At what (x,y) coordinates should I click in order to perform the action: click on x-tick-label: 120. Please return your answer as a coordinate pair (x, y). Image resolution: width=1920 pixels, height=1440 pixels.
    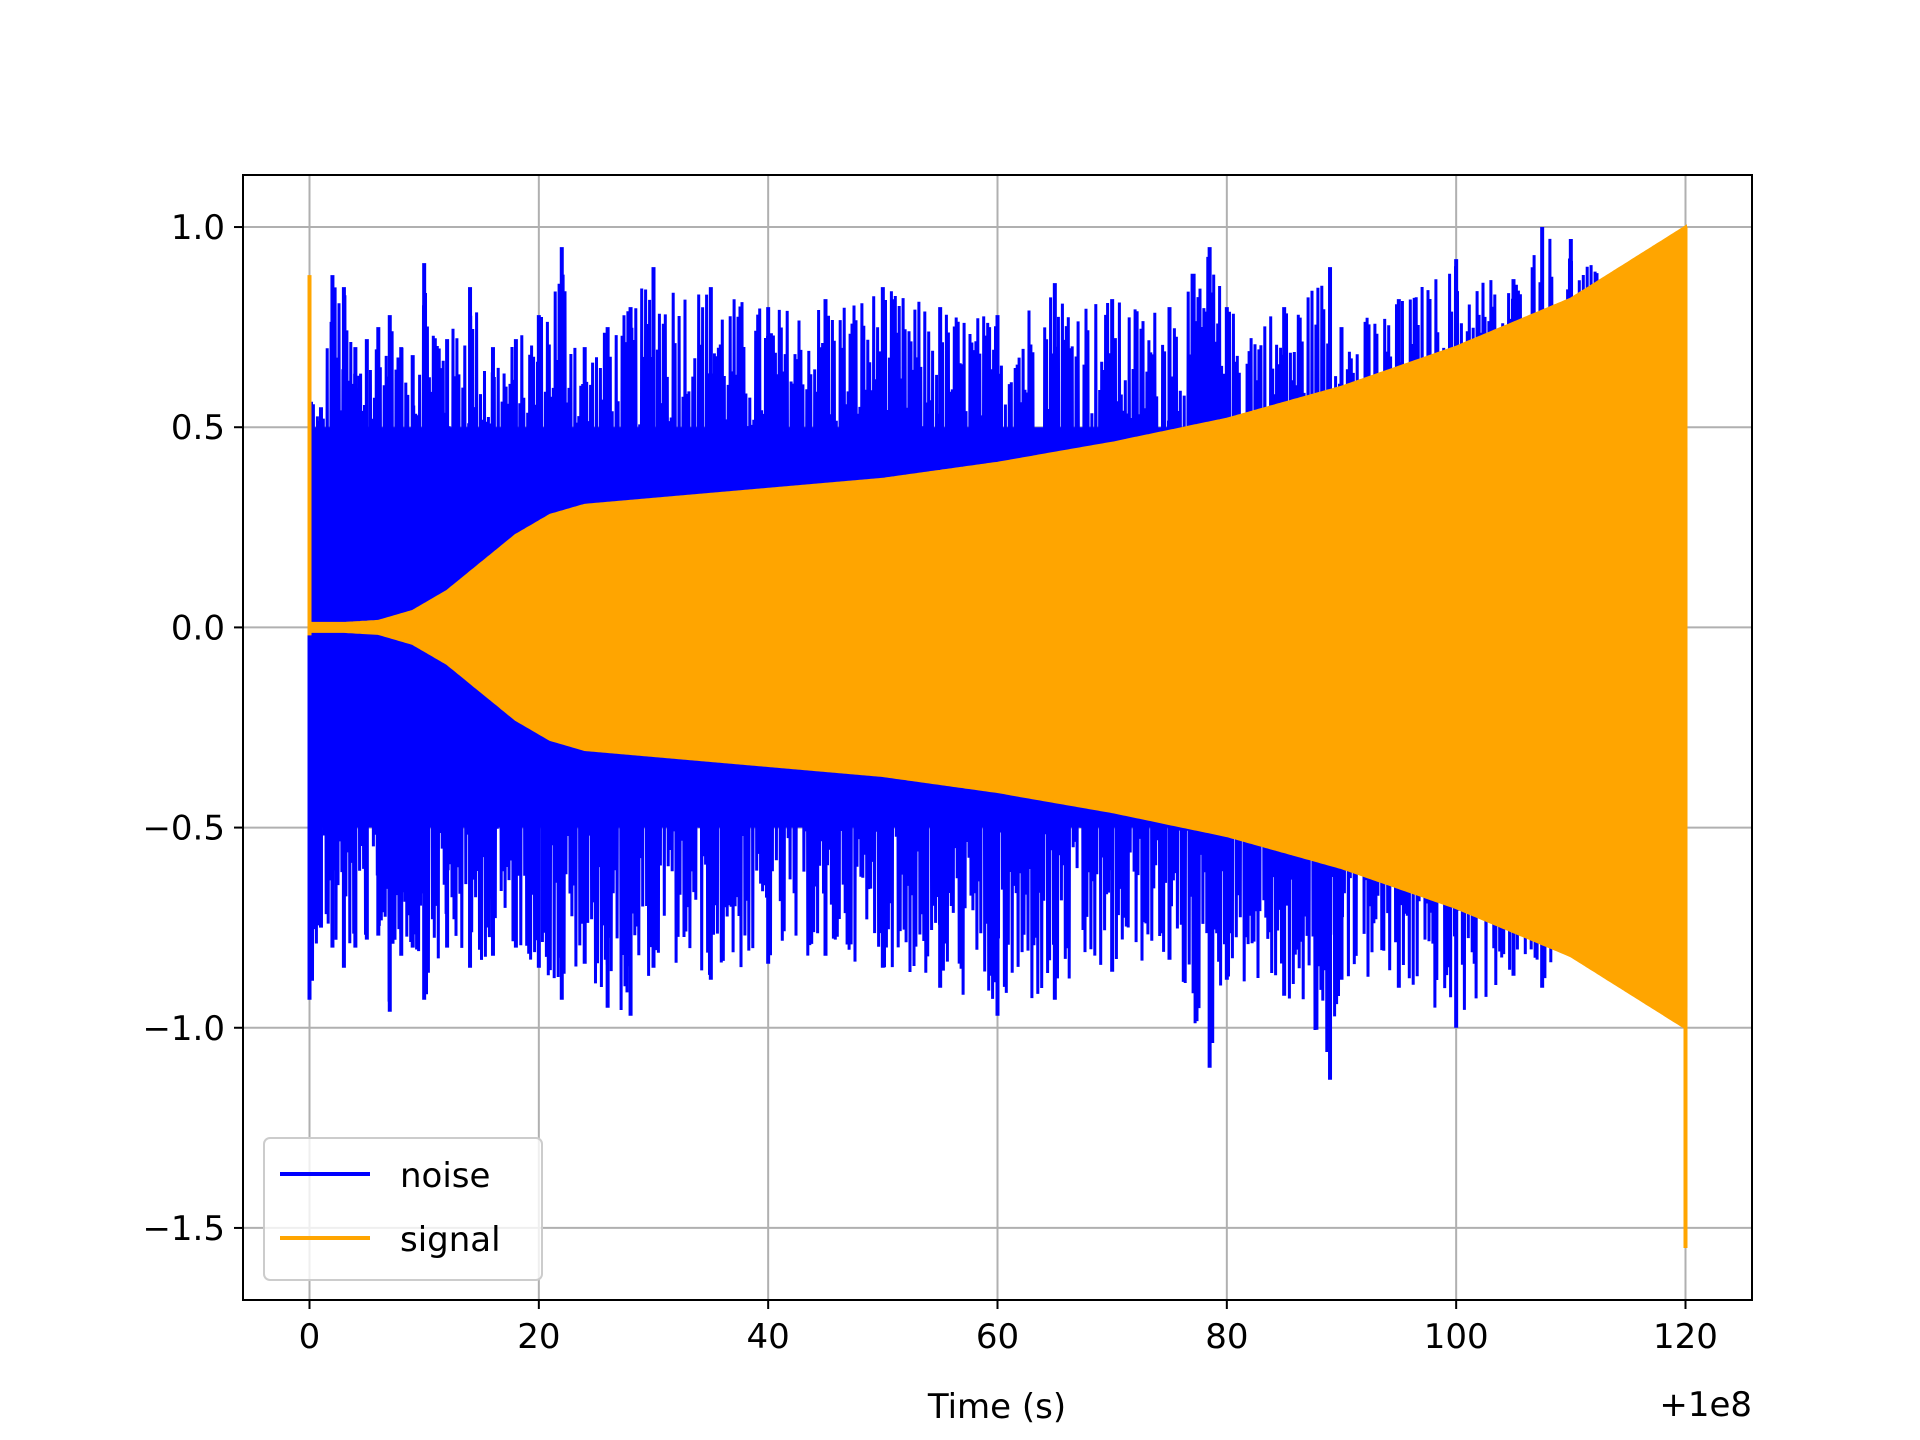
    Looking at the image, I should click on (1685, 1337).